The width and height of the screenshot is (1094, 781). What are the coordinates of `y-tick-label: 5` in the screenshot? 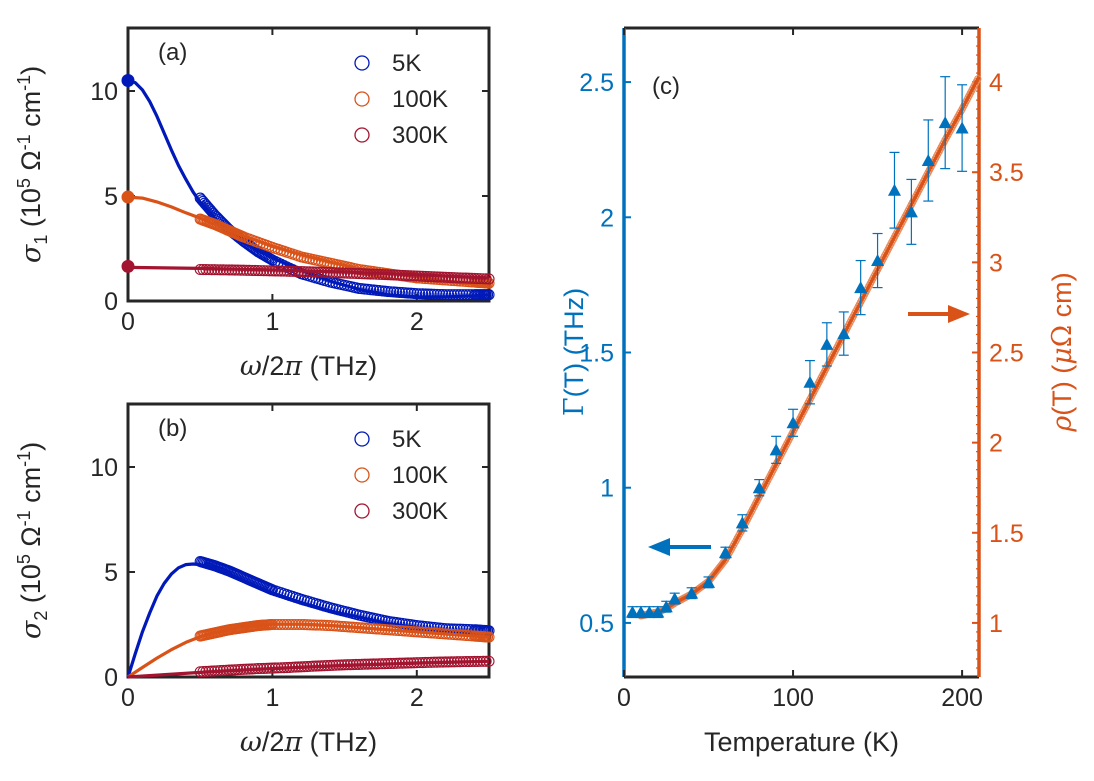 It's located at (111, 197).